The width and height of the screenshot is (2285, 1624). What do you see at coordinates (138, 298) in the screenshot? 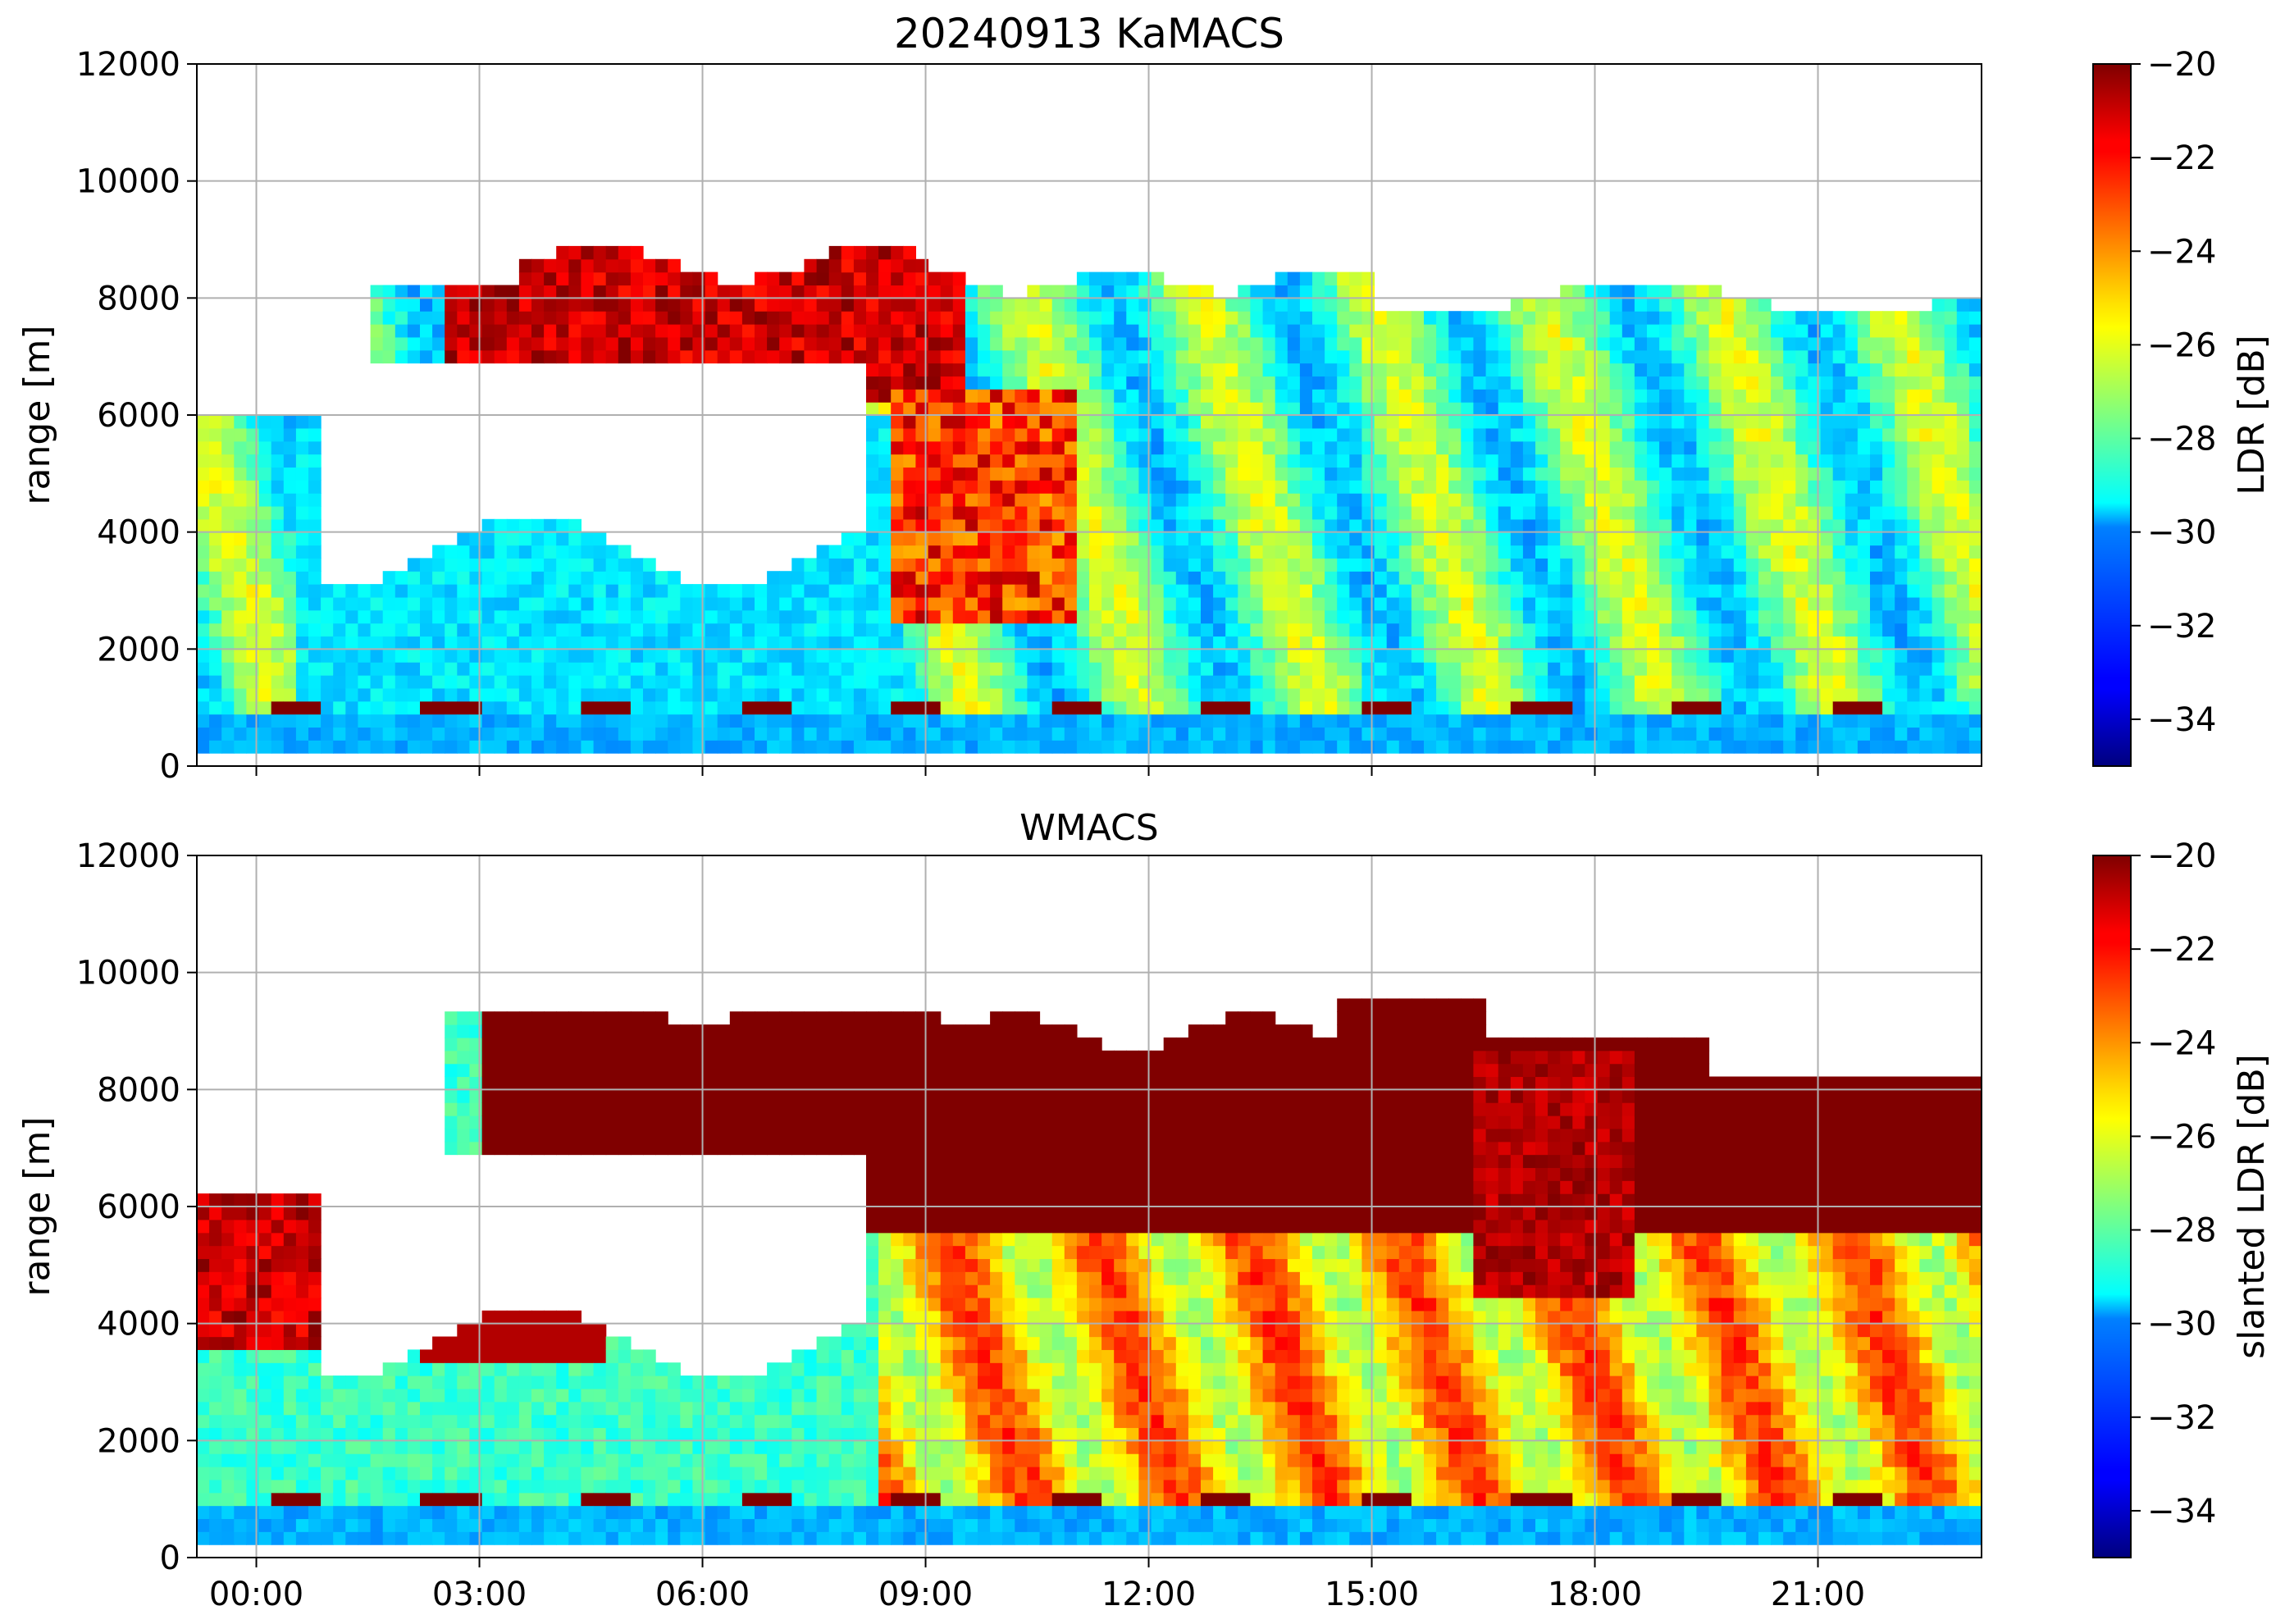
I see `y-tick-label: 8000` at bounding box center [138, 298].